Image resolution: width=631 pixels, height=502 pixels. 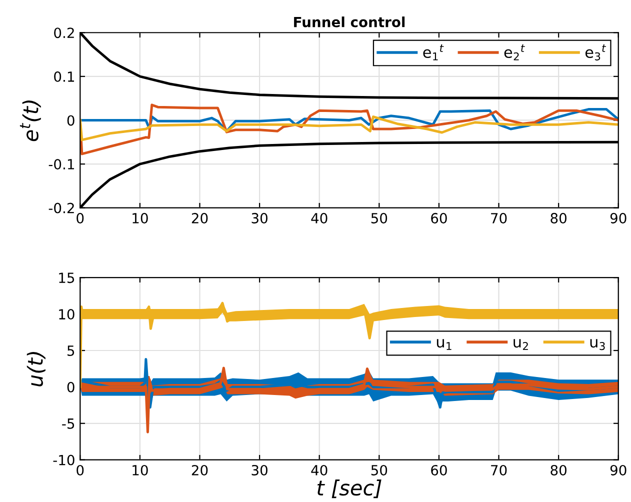 I want to click on y-tick-label: 10, so click(x=66, y=314).